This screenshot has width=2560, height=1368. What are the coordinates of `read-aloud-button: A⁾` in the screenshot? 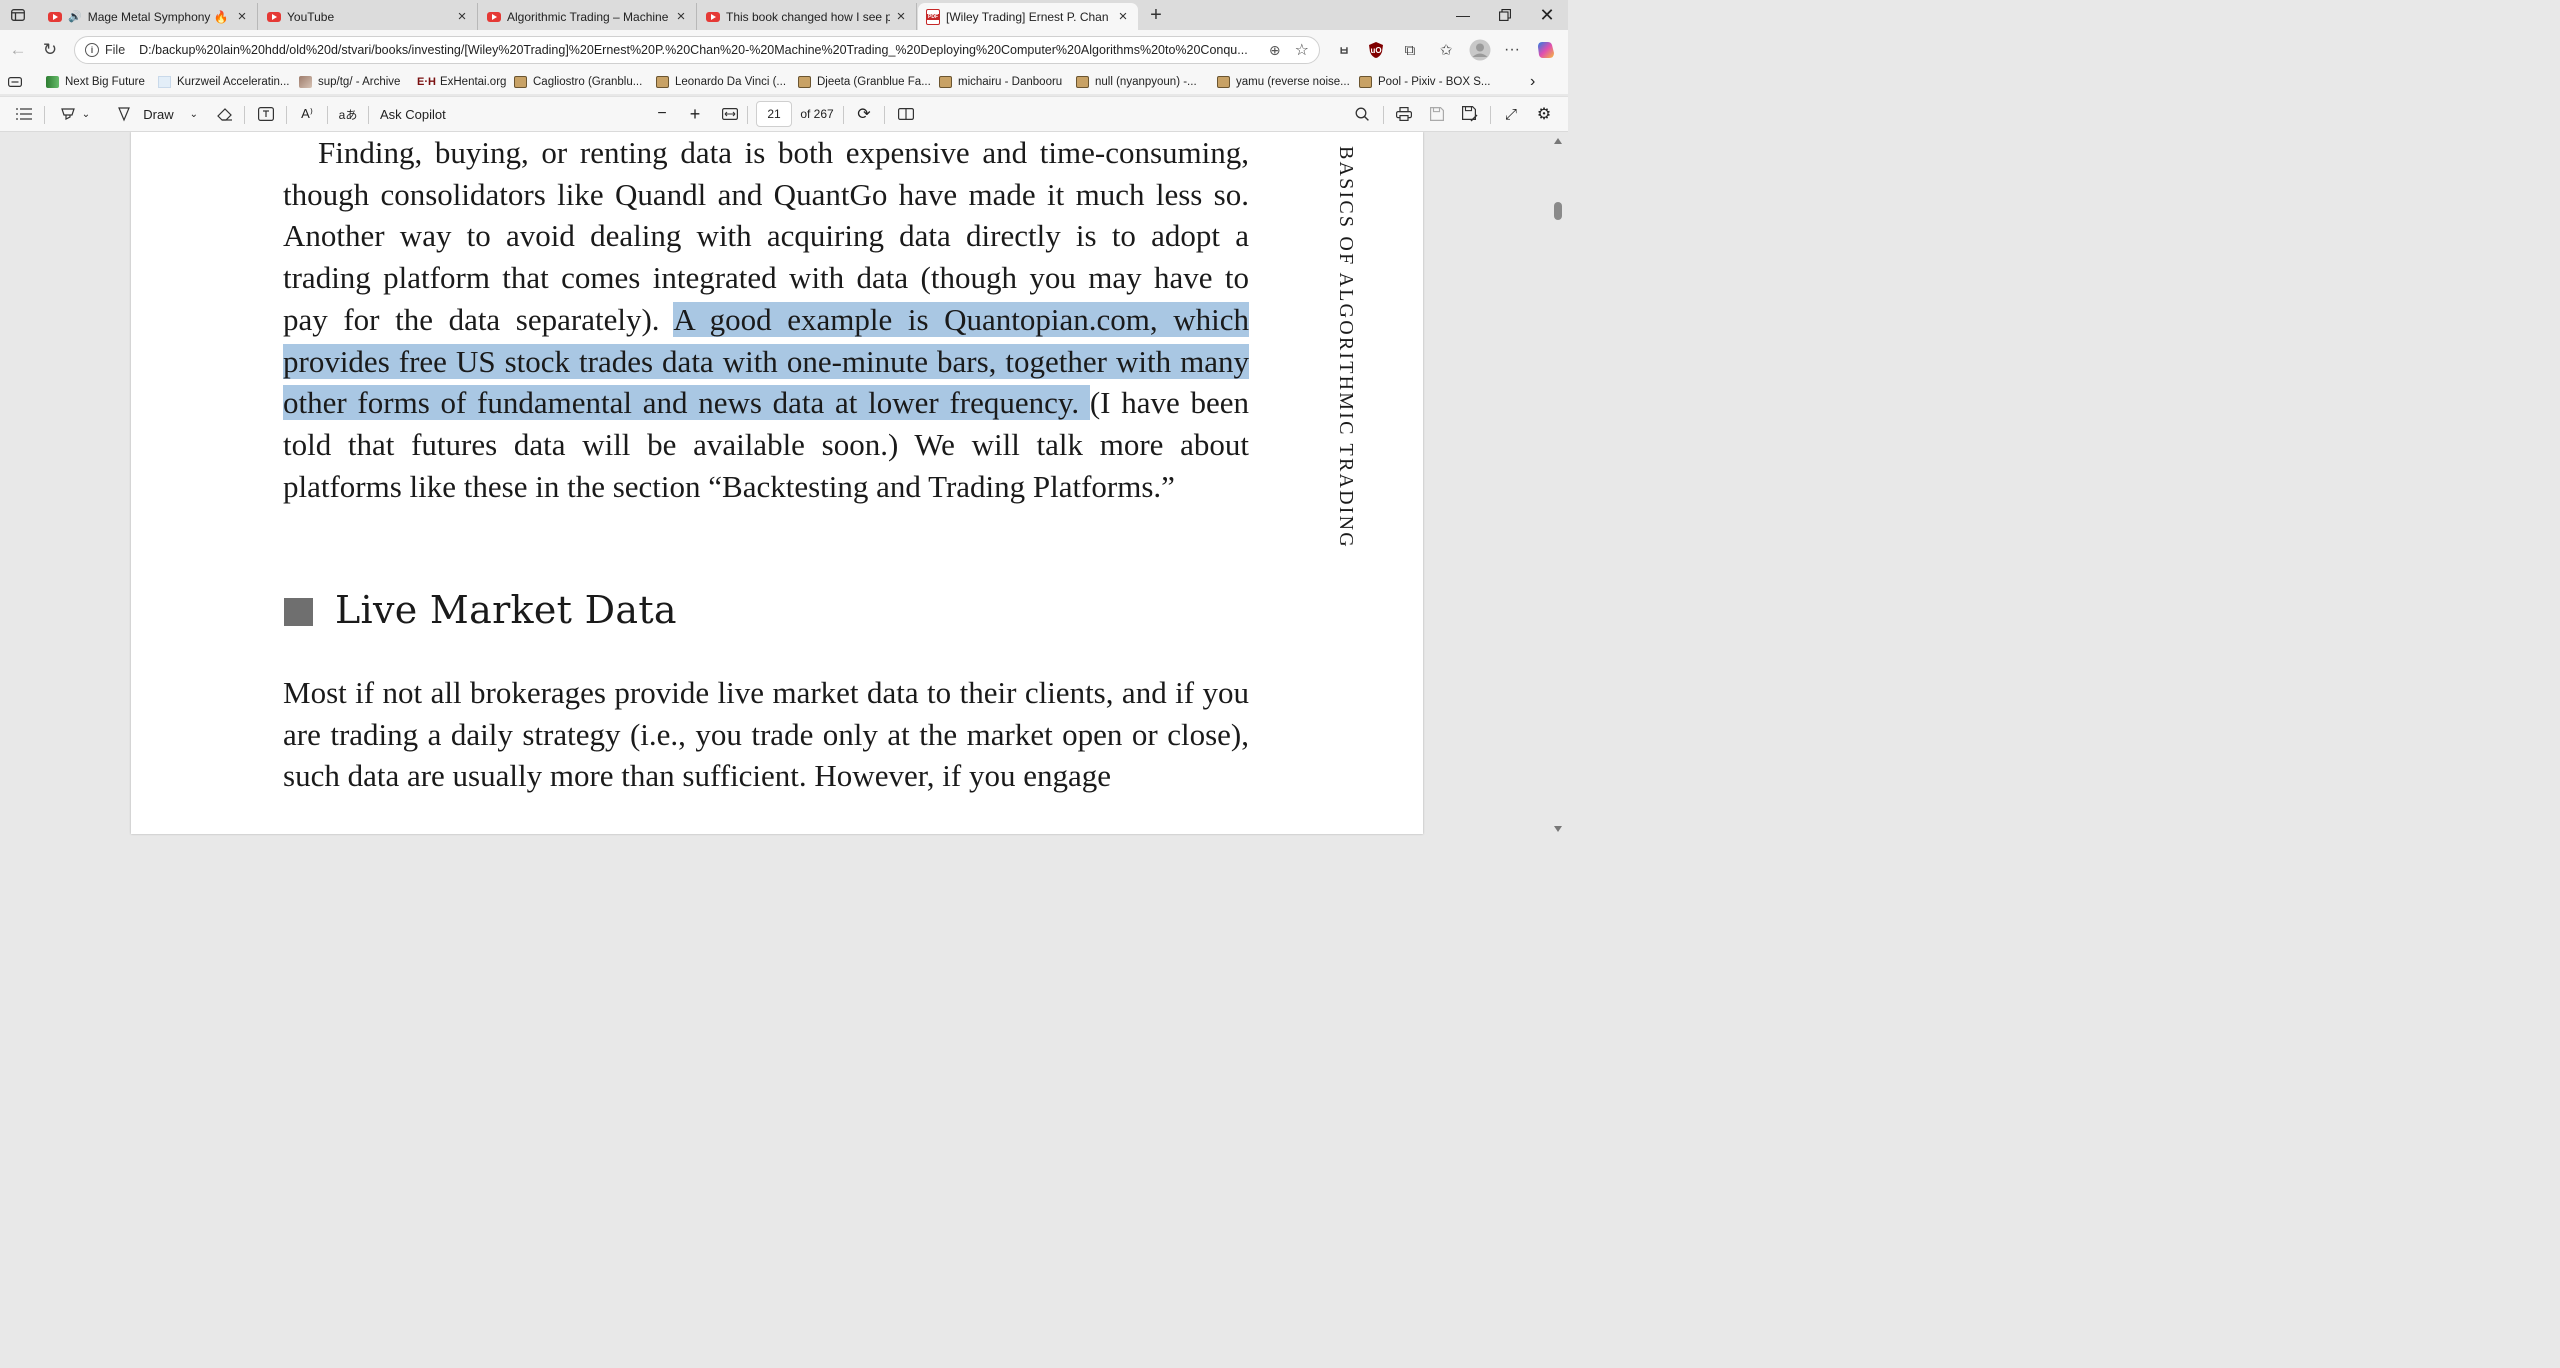 It's located at (307, 114).